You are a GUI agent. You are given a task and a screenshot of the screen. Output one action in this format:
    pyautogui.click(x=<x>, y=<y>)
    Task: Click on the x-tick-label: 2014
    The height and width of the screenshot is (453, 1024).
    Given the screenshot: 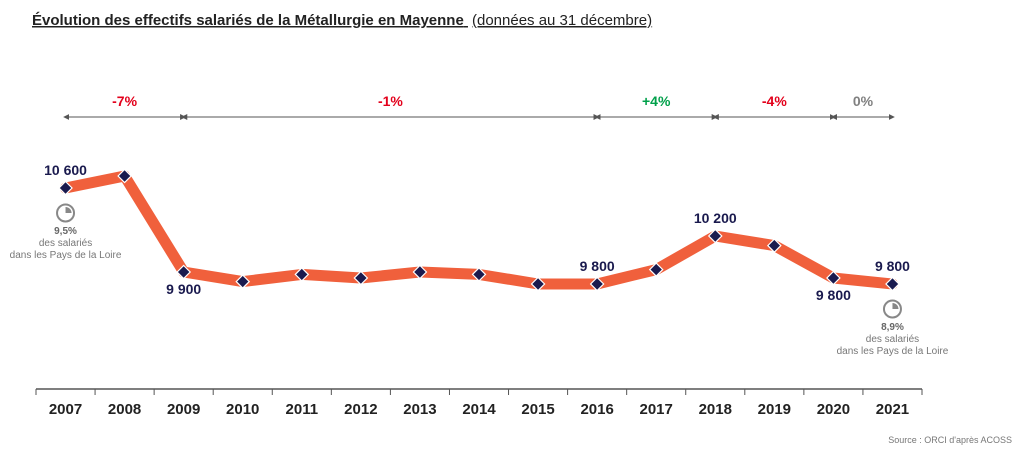 What is the action you would take?
    pyautogui.click(x=479, y=409)
    